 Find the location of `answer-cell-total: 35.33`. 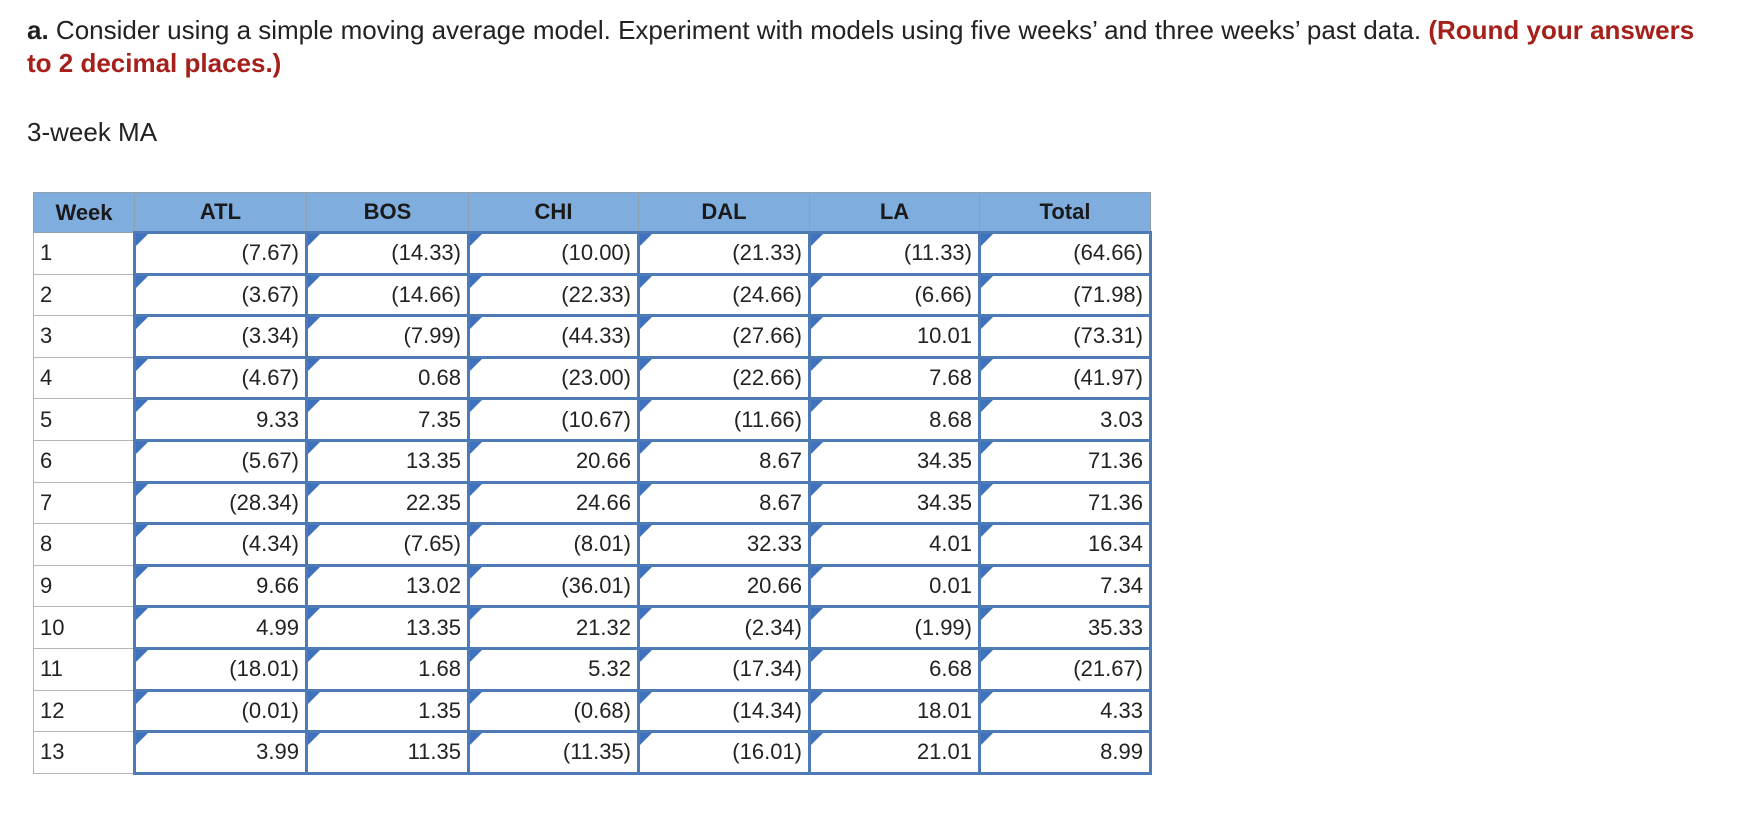

answer-cell-total: 35.33 is located at coordinates (1065, 627).